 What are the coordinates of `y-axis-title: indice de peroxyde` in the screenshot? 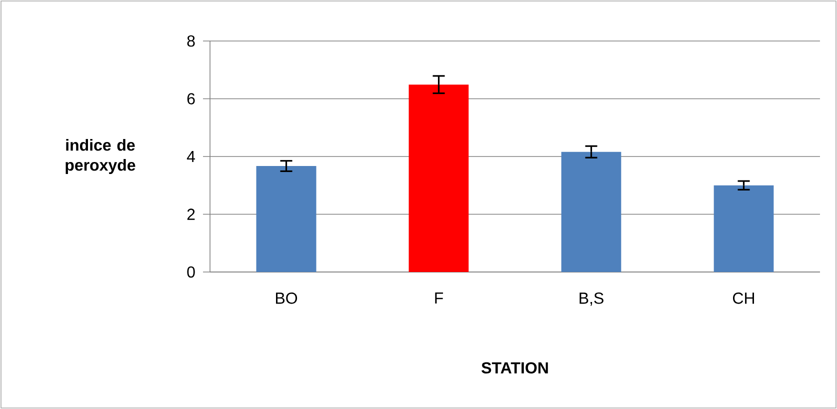 It's located at (101, 156).